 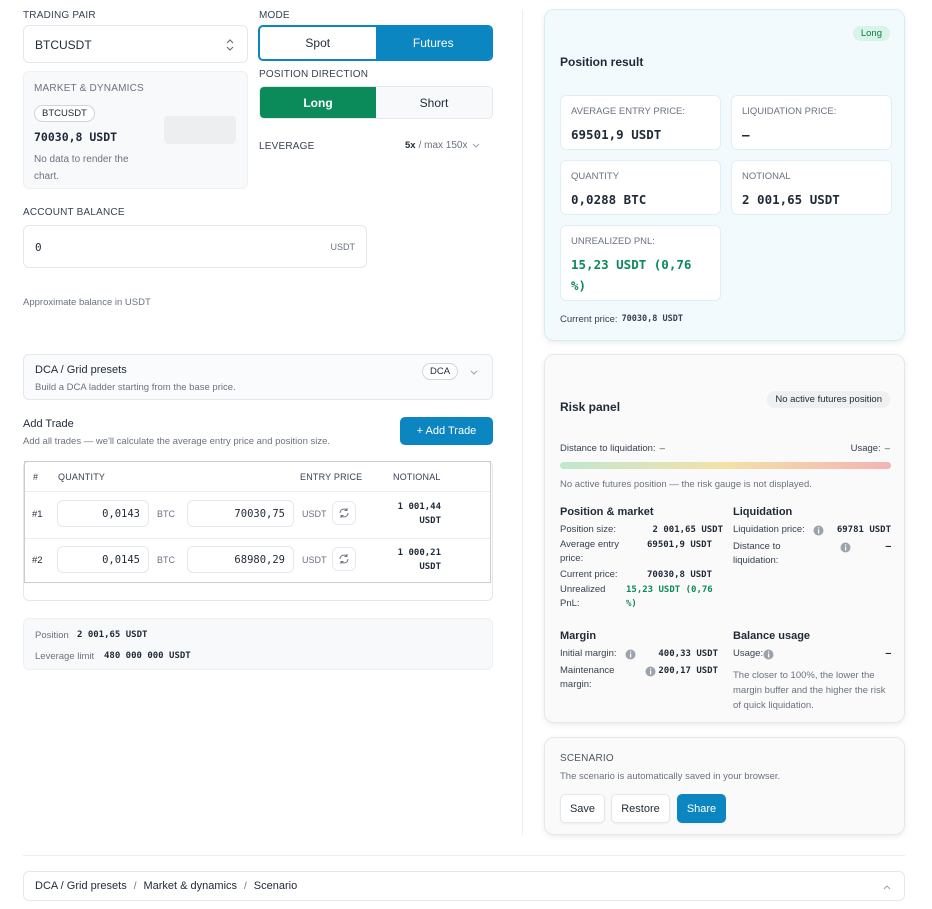 I want to click on qty-value: 0,0145, so click(x=121, y=560).